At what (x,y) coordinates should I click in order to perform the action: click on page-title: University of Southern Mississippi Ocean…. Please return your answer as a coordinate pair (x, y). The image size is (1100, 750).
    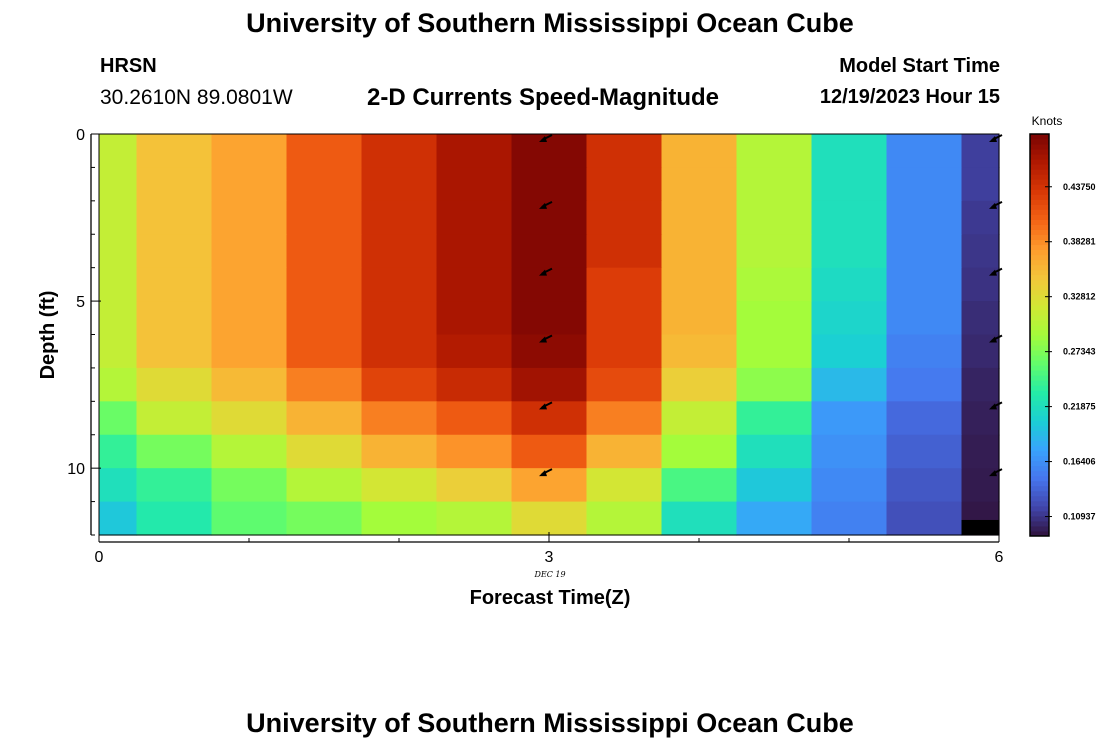
    Looking at the image, I should click on (550, 23).